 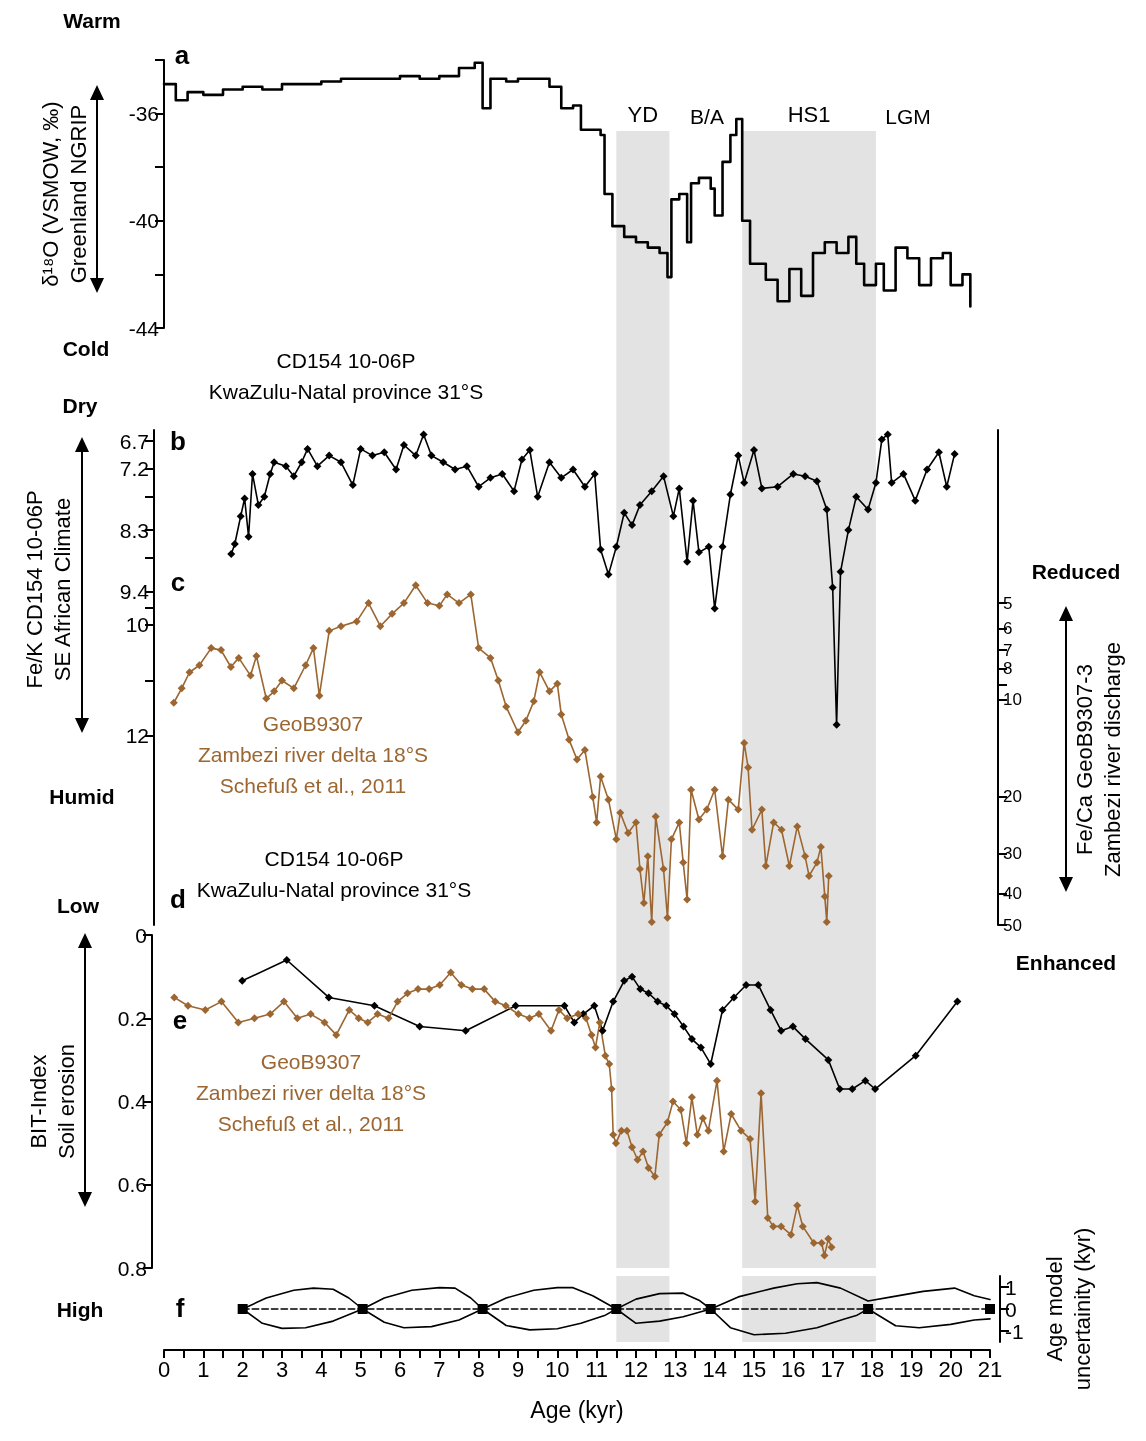 I want to click on annotation: d, so click(x=178, y=899).